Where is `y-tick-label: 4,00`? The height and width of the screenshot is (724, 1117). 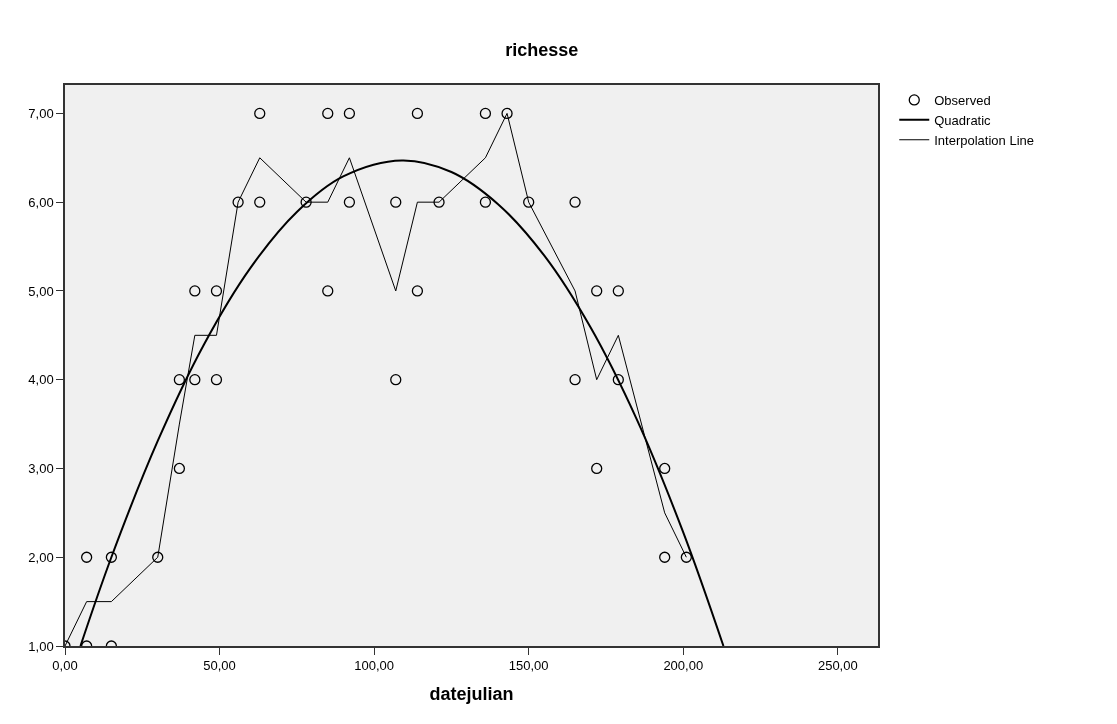
y-tick-label: 4,00 is located at coordinates (41, 380).